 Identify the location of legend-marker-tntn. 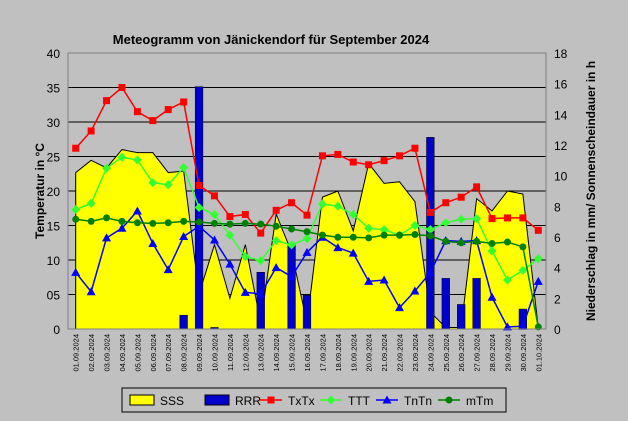
(387, 399).